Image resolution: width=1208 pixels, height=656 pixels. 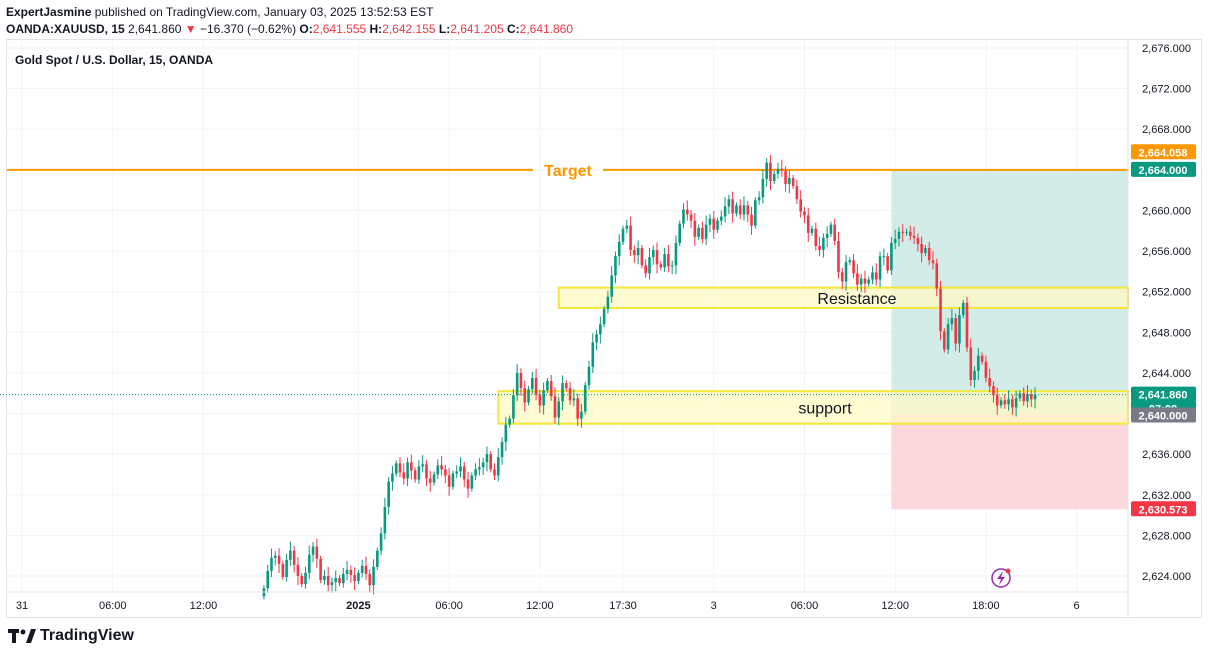 What do you see at coordinates (546, 29) in the screenshot?
I see `close-value: 2,641.860` at bounding box center [546, 29].